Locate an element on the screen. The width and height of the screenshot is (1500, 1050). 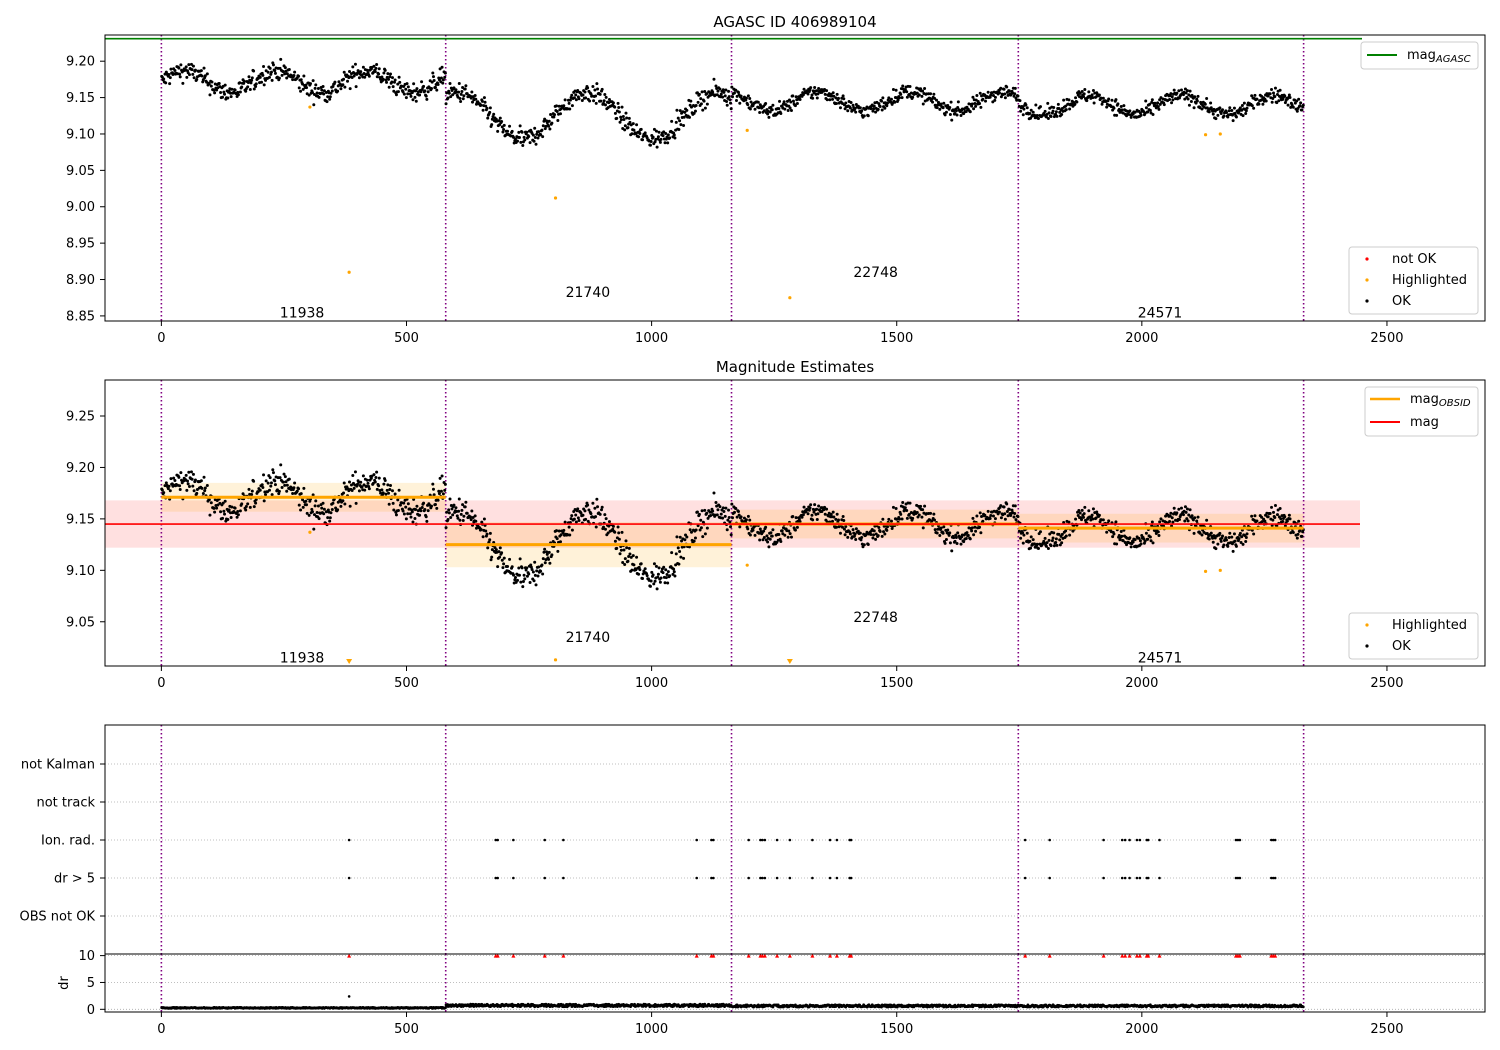
ion-rad-flag-point is located at coordinates (711, 840).